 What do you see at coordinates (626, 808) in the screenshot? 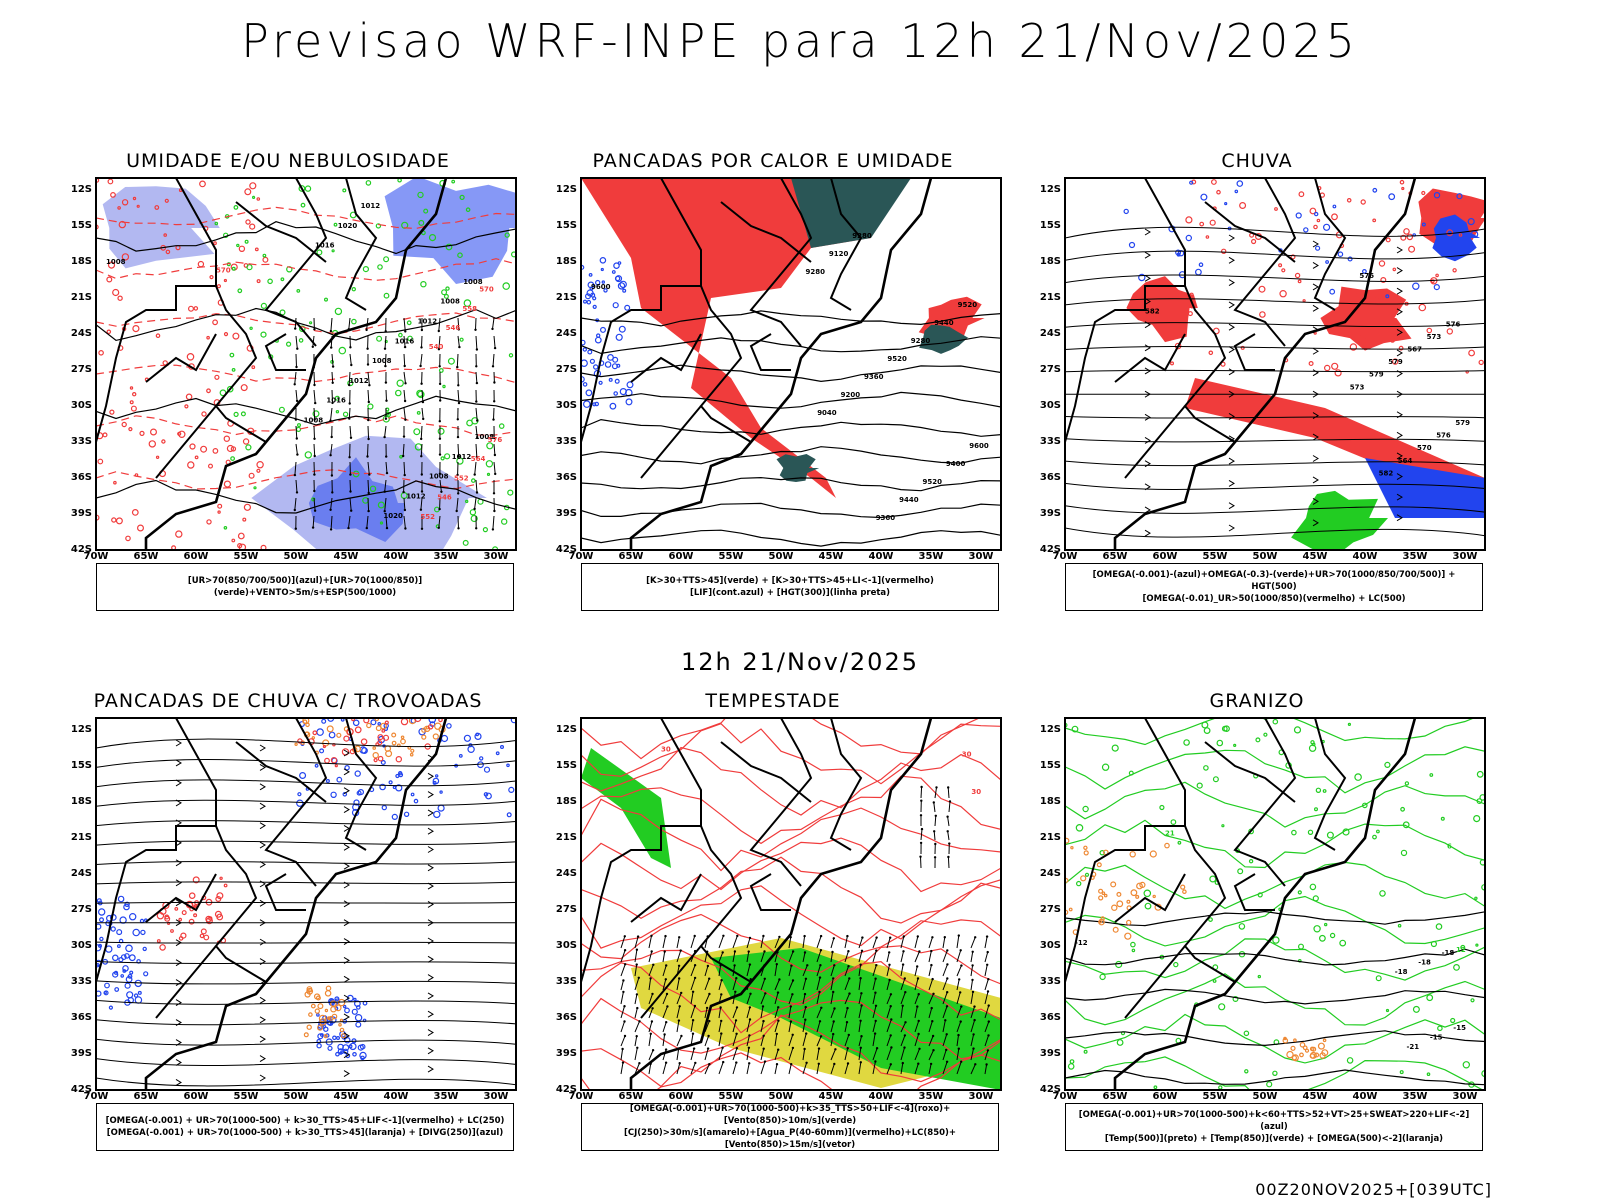
I see `wind-850-area-green` at bounding box center [626, 808].